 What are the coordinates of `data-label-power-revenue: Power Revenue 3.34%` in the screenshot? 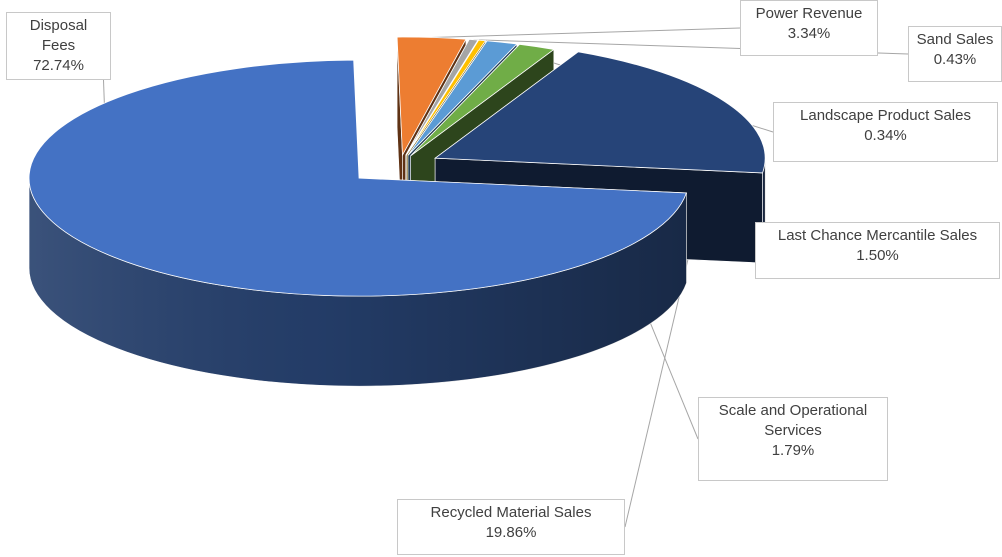 It's located at (809, 28).